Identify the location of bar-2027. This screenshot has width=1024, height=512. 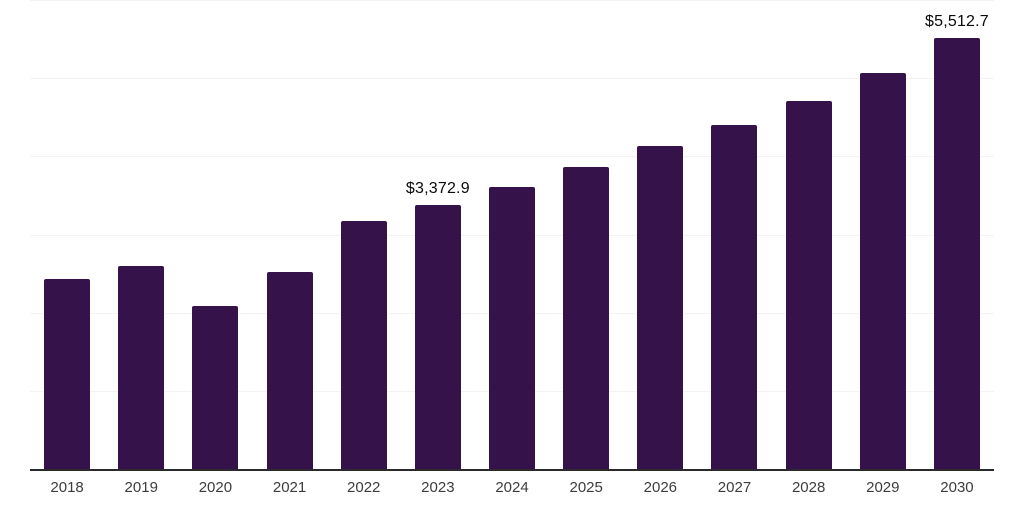
(734, 296).